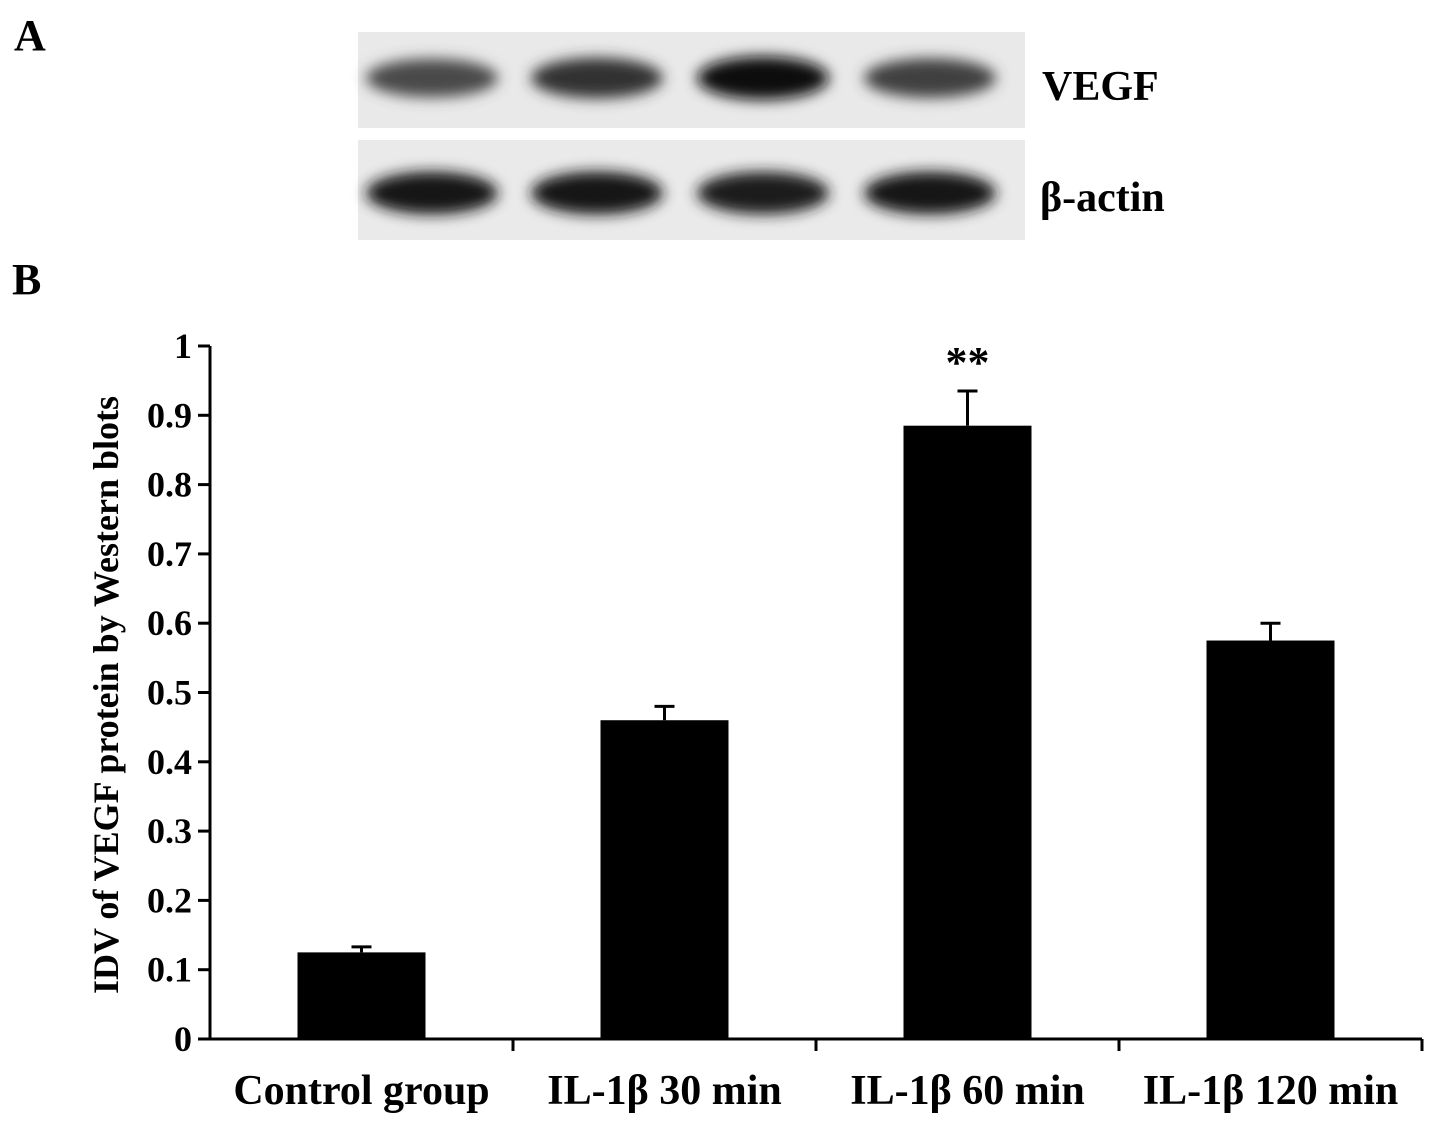 Image resolution: width=1441 pixels, height=1129 pixels. Describe the element at coordinates (169, 415) in the screenshot. I see `y-tick-label: 0.9` at that location.